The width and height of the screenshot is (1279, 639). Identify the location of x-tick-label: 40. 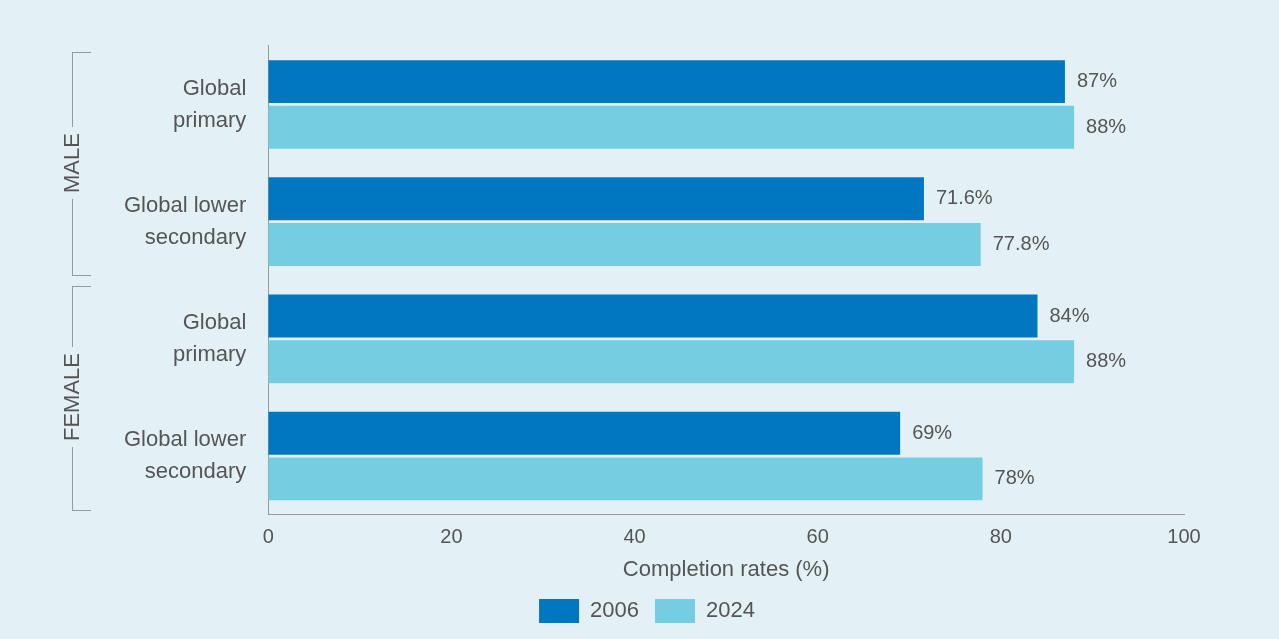
(634, 536).